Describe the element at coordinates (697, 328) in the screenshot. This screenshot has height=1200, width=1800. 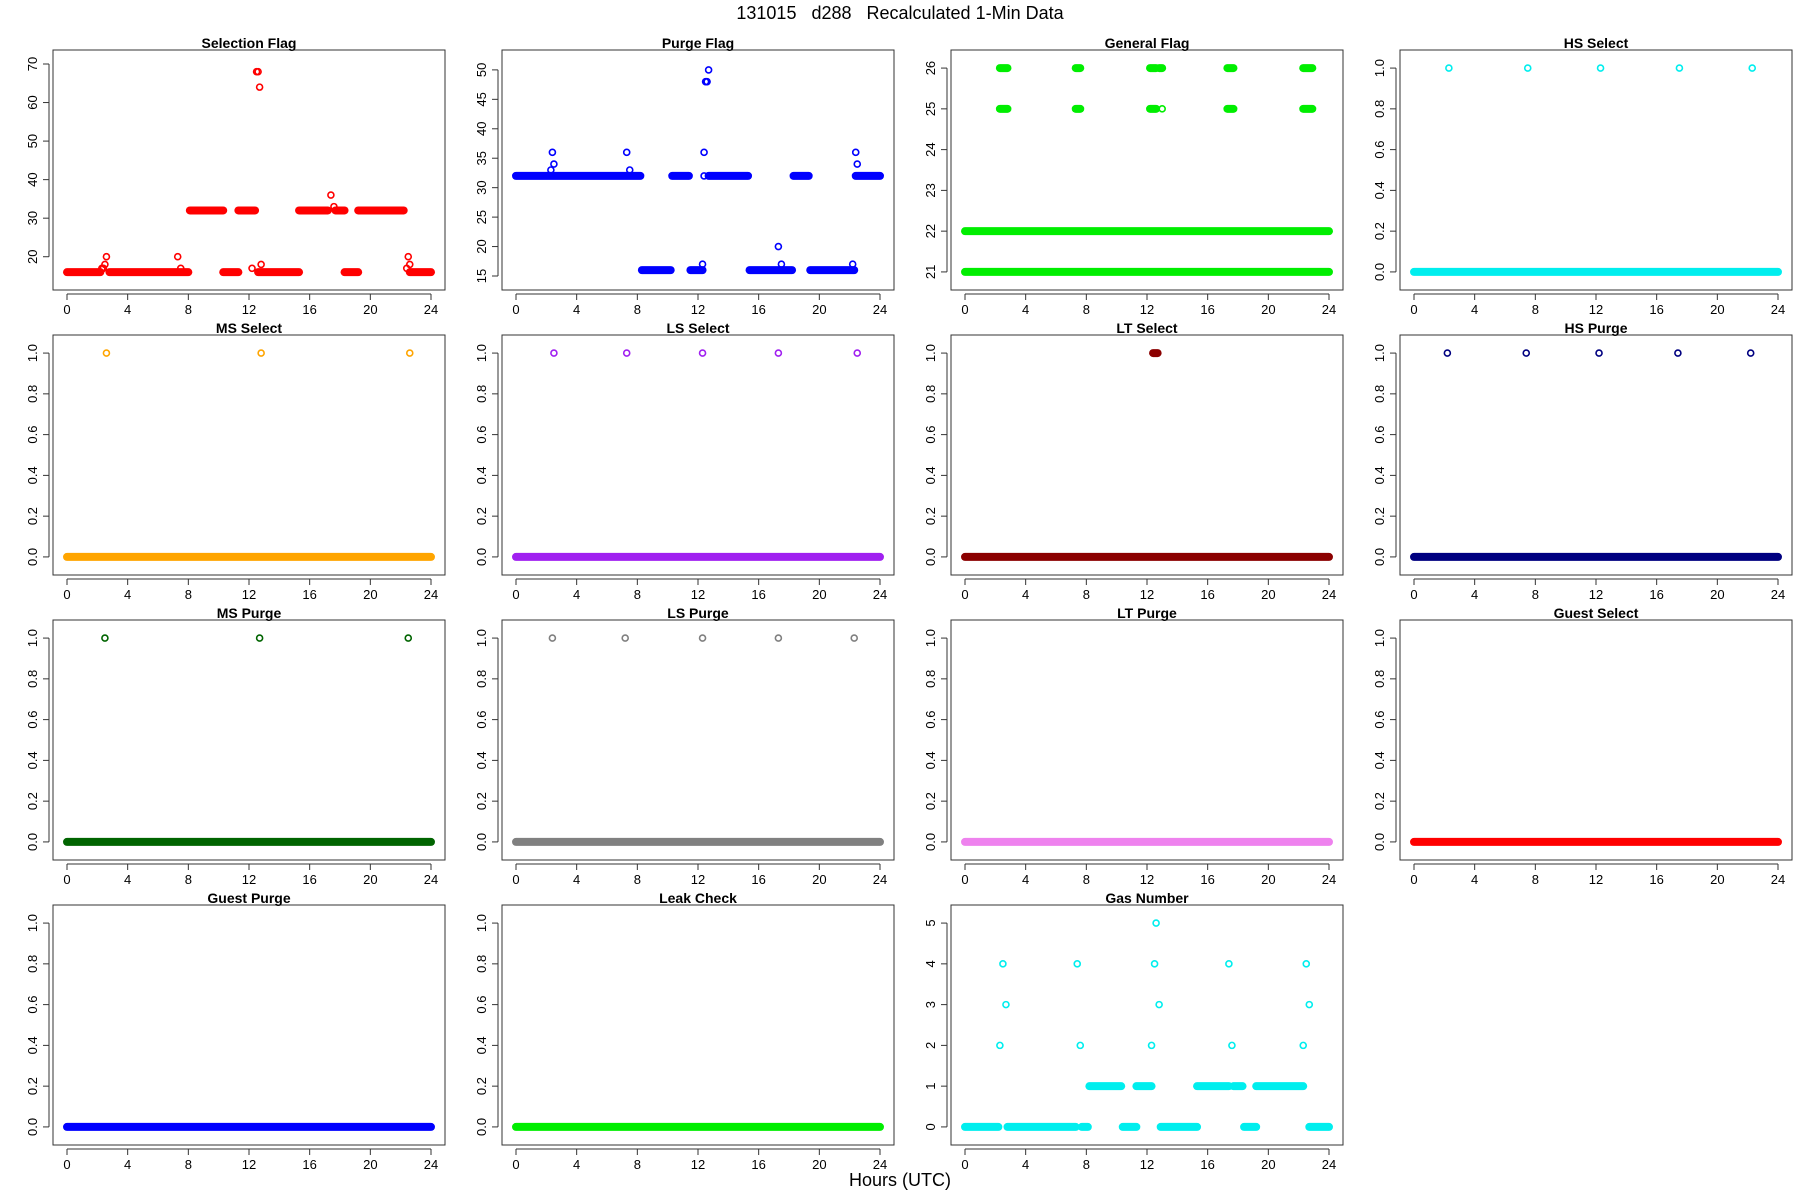
I see `panel-title: LS Select` at that location.